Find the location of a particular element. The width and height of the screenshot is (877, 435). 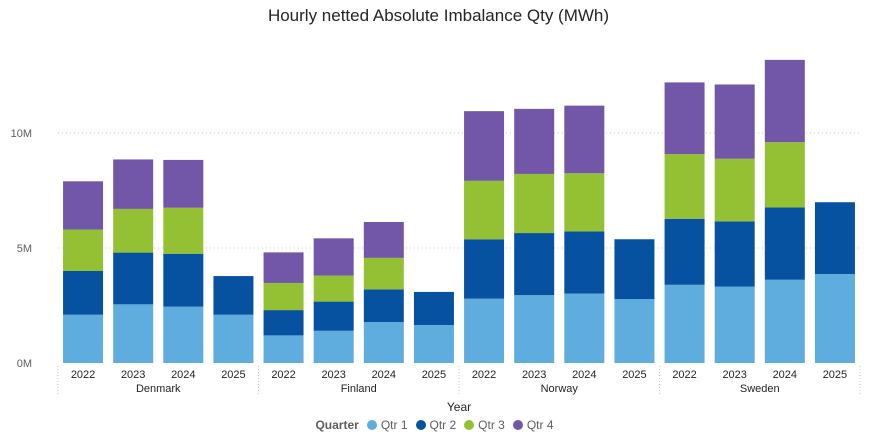

y-tick-label: 10M is located at coordinates (21, 134).